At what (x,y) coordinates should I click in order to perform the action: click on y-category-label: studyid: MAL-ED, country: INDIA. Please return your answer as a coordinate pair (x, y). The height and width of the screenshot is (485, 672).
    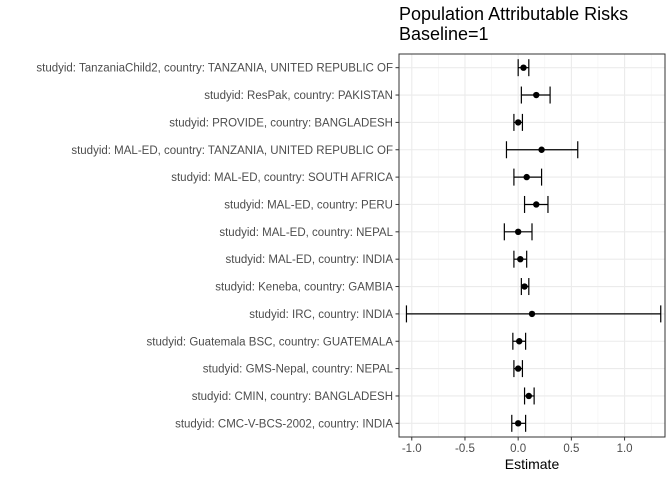
    Looking at the image, I should click on (310, 260).